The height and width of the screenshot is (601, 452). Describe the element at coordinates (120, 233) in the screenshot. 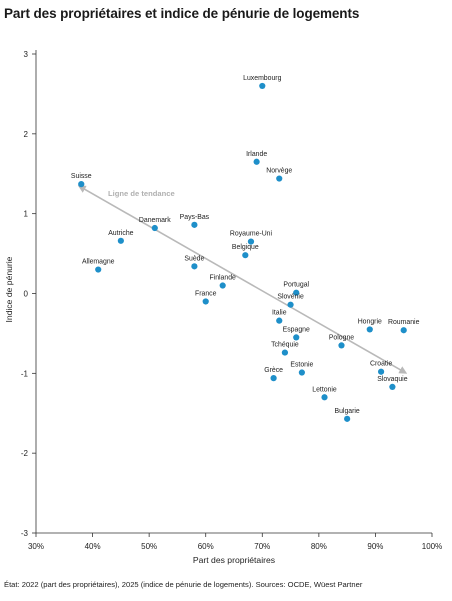

I see `data-point-label: Autriche` at that location.